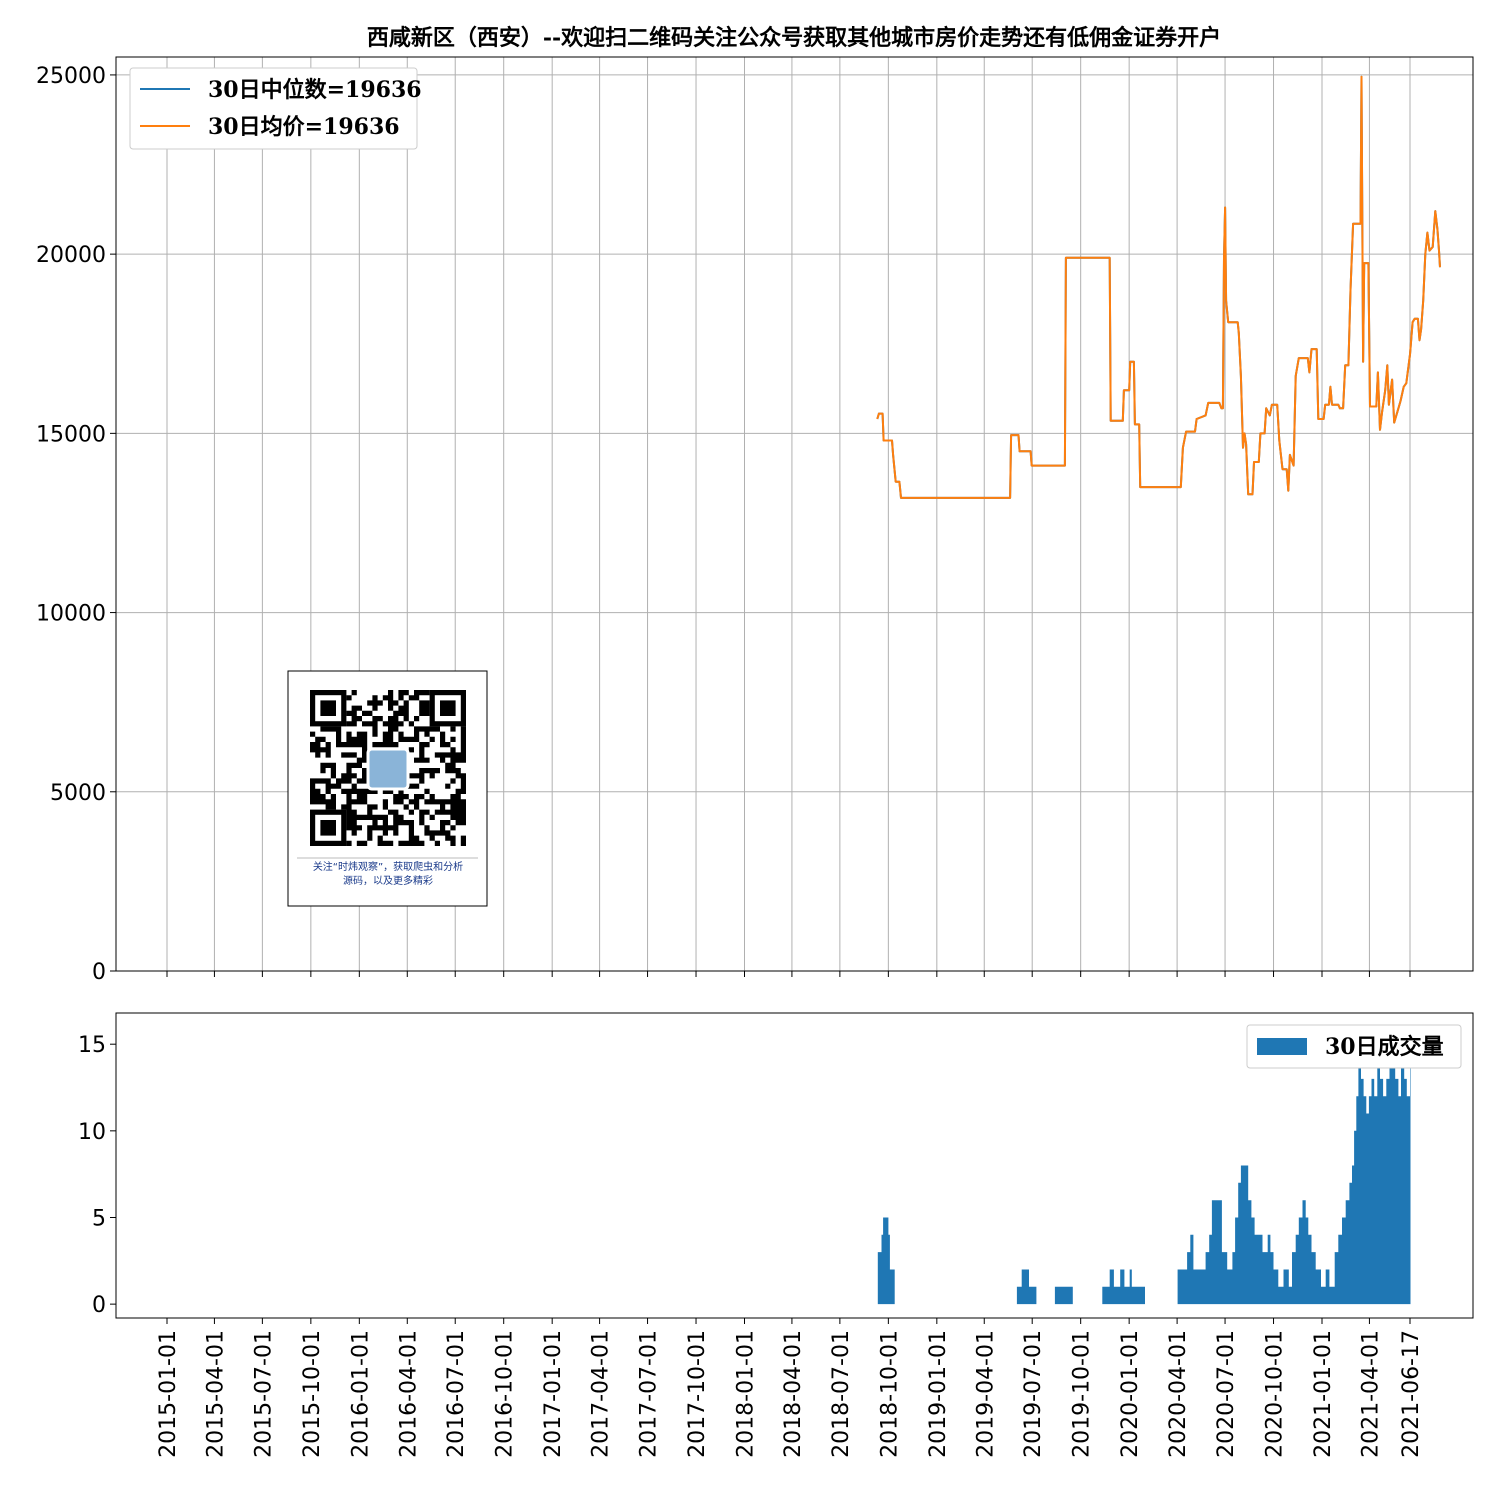 The width and height of the screenshot is (1500, 1500). What do you see at coordinates (794, 38) in the screenshot?
I see `chart-title: 西咸新区（西安）--欢迎扫二维码关注公众号获取其他城市房价走势还有低佣金证券开户` at bounding box center [794, 38].